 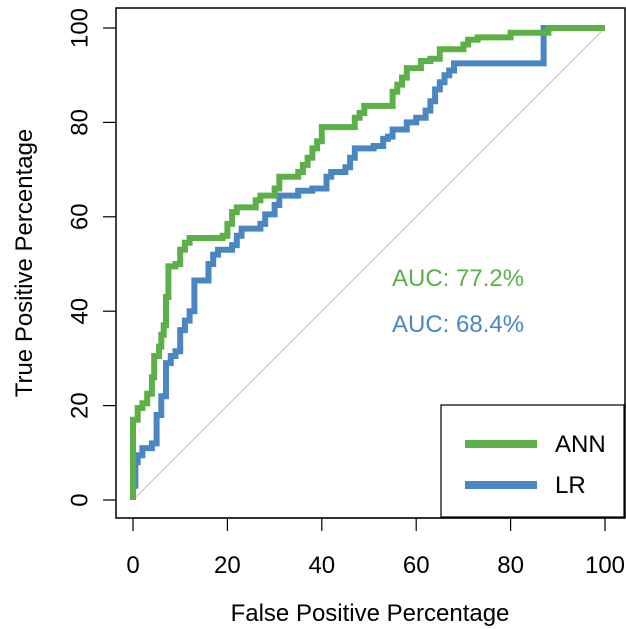 I want to click on legend: ANN LR, so click(x=532, y=461).